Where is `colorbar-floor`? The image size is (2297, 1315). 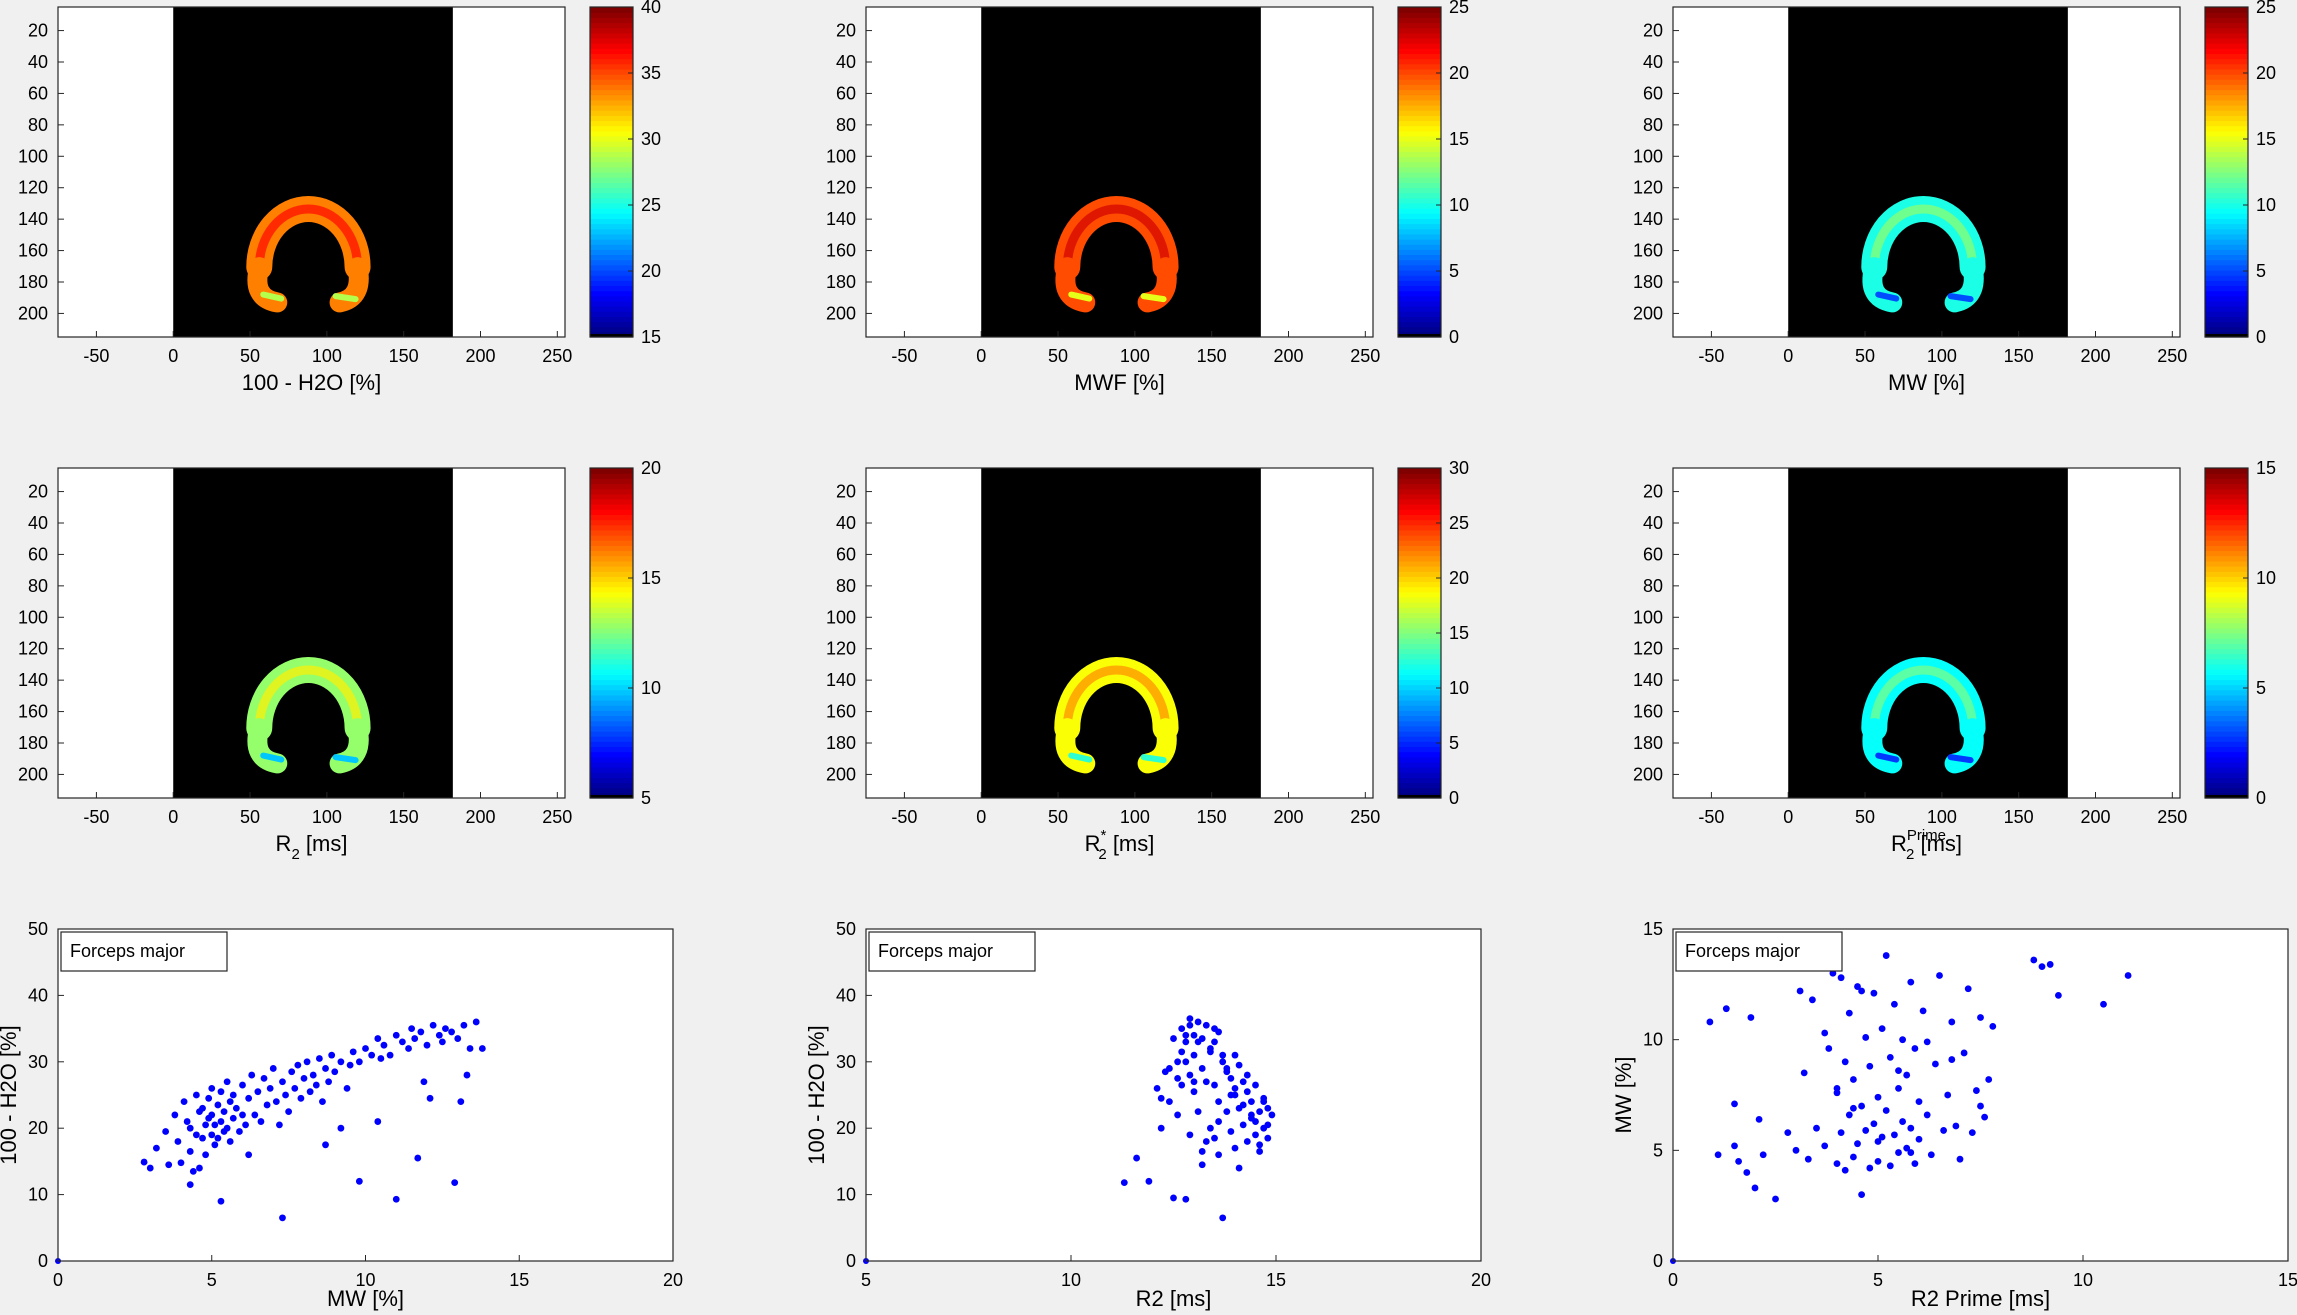
colorbar-floor is located at coordinates (2226, 335).